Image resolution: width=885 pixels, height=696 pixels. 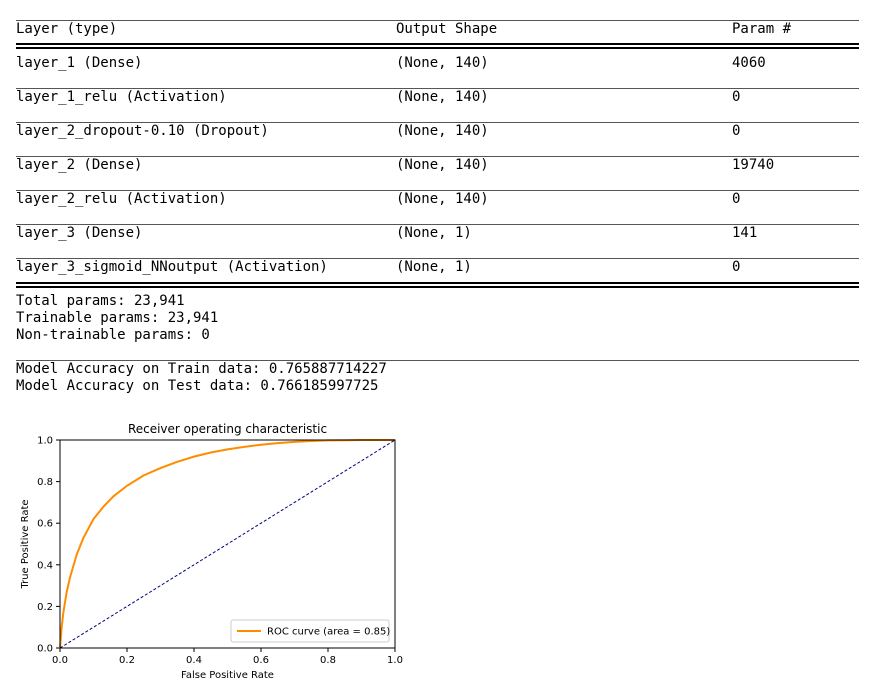 I want to click on header-double-rule, so click(x=437, y=46).